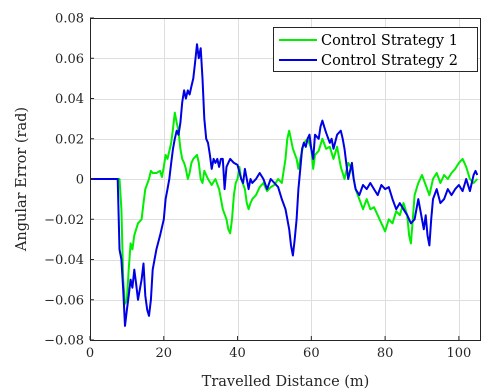 This screenshot has height=390, width=481. I want to click on y-axis-label: Angular Error (rad), so click(22, 179).